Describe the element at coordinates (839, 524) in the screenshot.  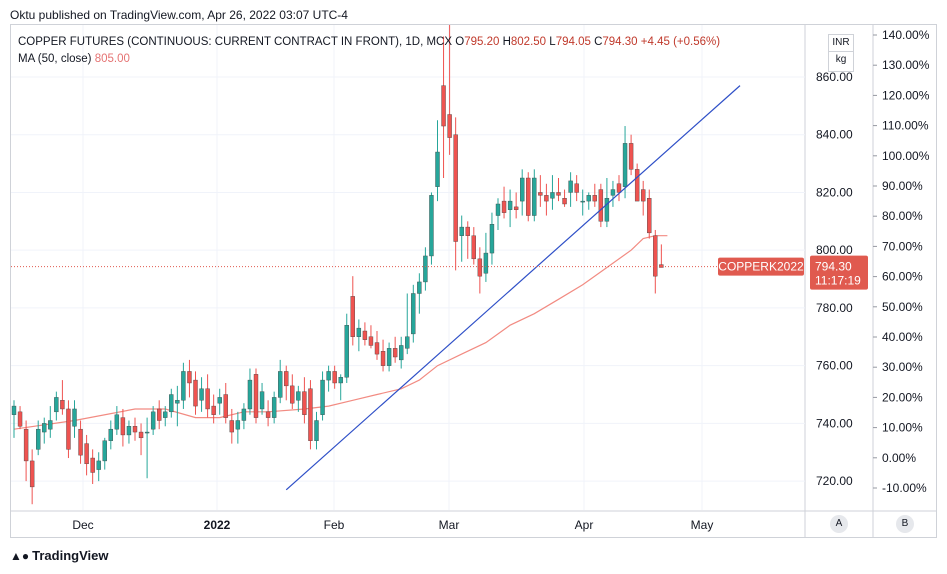
I see `auto-scale-button: A` at that location.